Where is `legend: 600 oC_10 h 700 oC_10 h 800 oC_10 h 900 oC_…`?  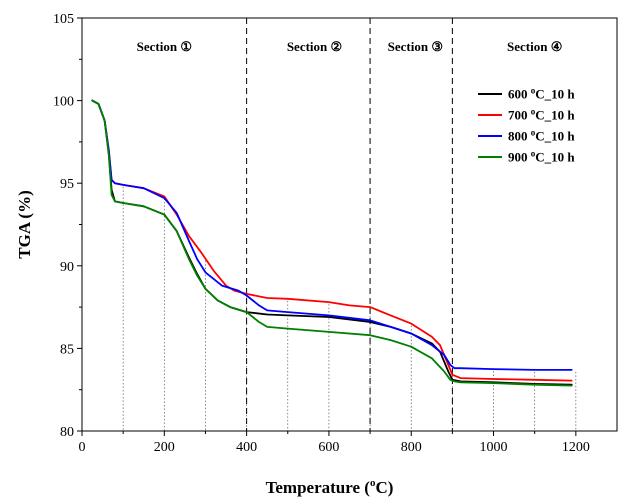
legend: 600 oC_10 h 700 oC_10 h 800 oC_10 h 900 oC_… is located at coordinates (526, 125).